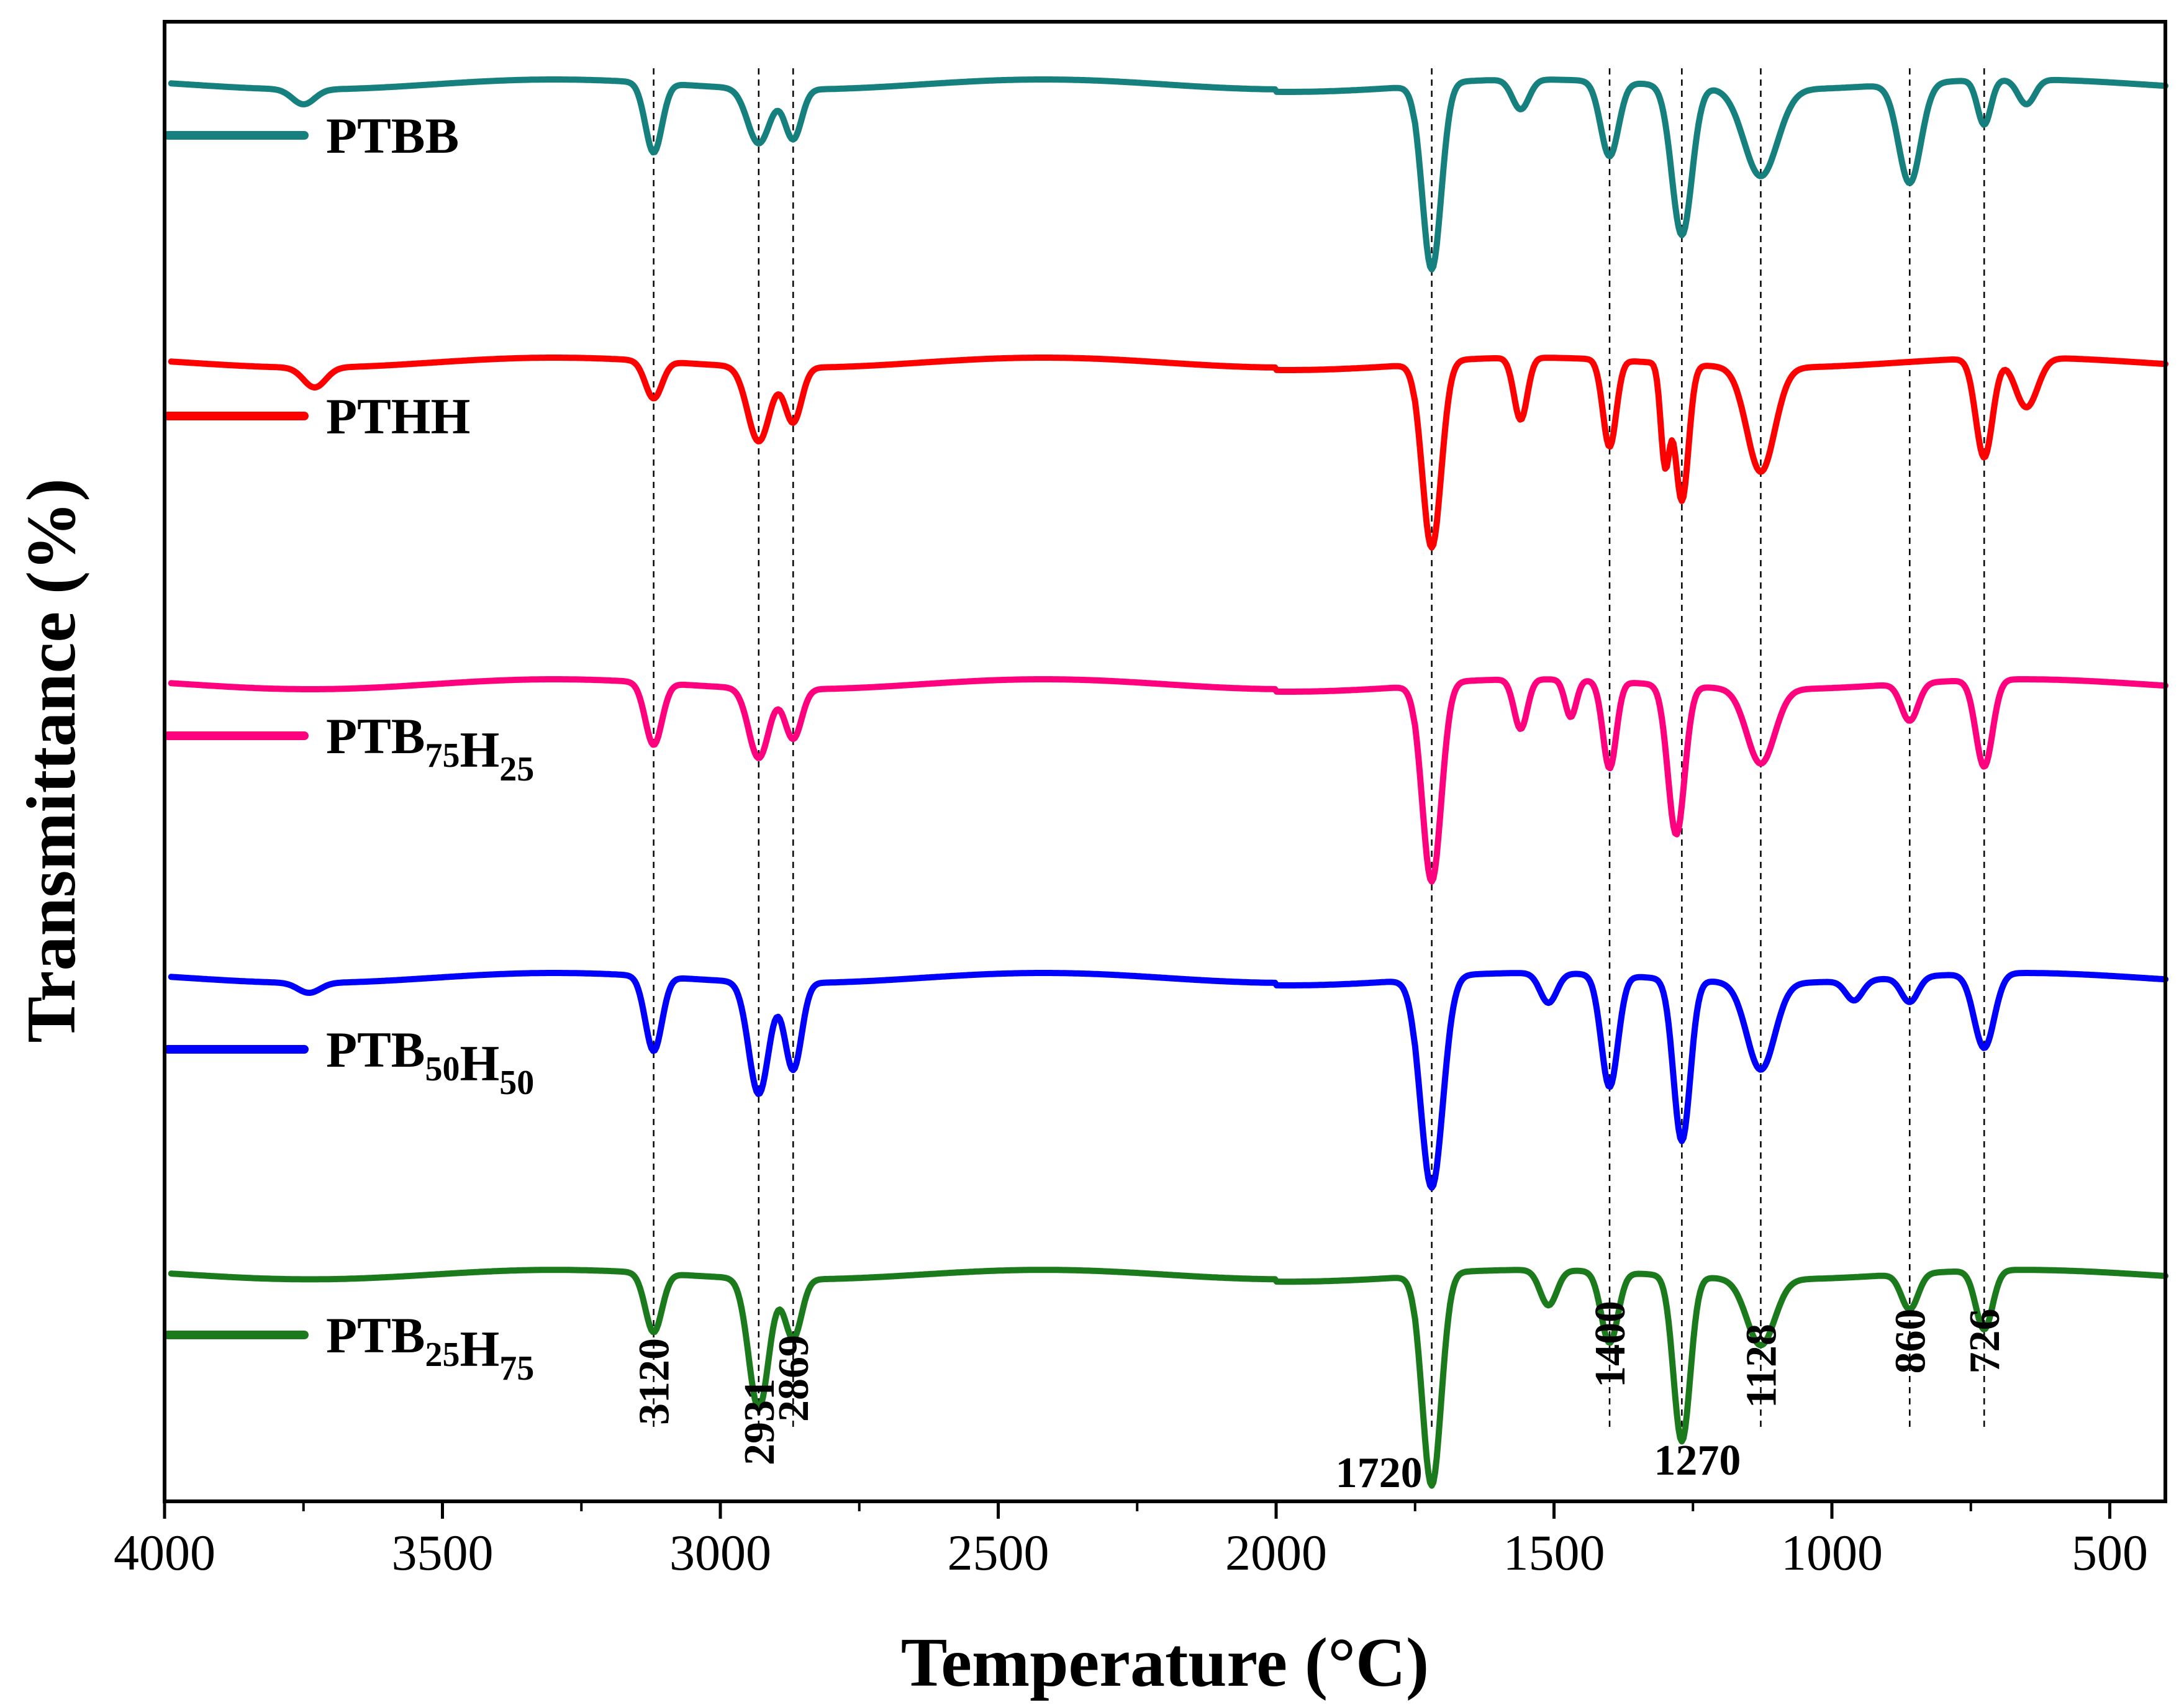 Image resolution: width=2184 pixels, height=1705 pixels. Describe the element at coordinates (1832, 1552) in the screenshot. I see `x-tick-label-1000: 1000` at that location.